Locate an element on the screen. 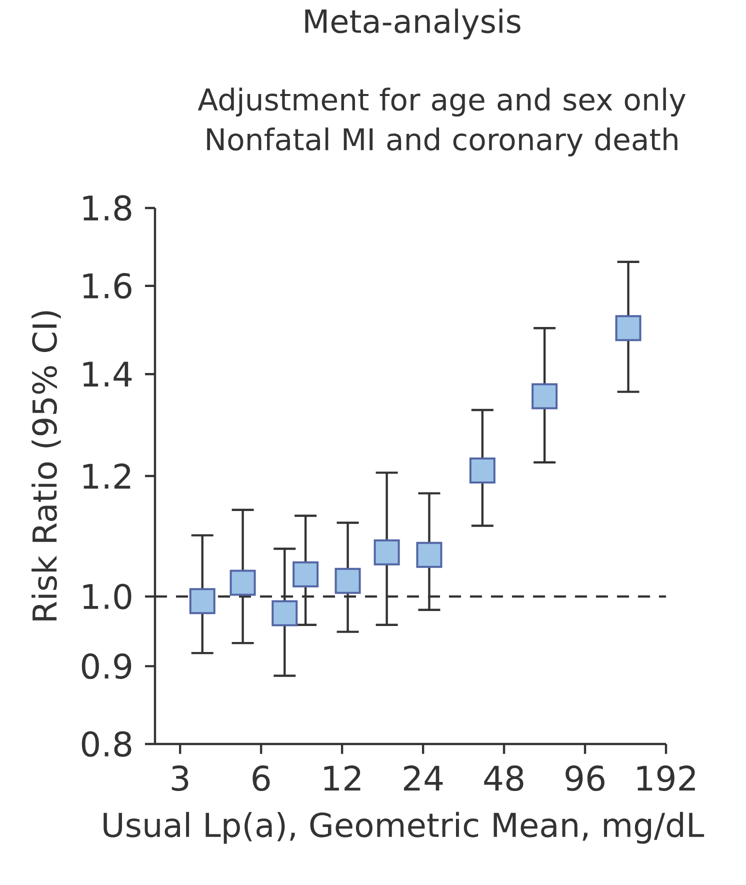  x-axis-title: Usual Lp(a), Geometric Mean, mg/dL is located at coordinates (404, 828).